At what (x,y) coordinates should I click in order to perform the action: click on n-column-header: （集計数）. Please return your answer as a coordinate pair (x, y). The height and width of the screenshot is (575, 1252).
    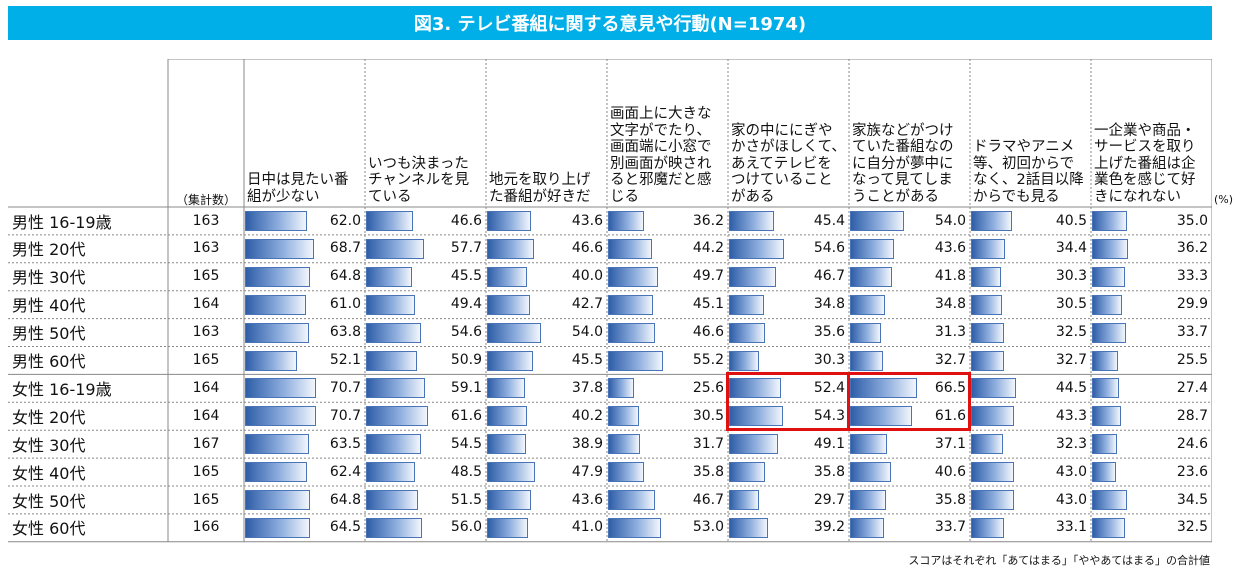
    Looking at the image, I should click on (205, 200).